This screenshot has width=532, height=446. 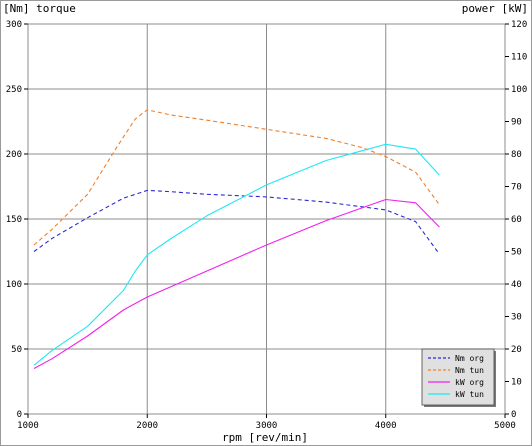 What do you see at coordinates (14, 220) in the screenshot?
I see `y-left-tick-label: 150` at bounding box center [14, 220].